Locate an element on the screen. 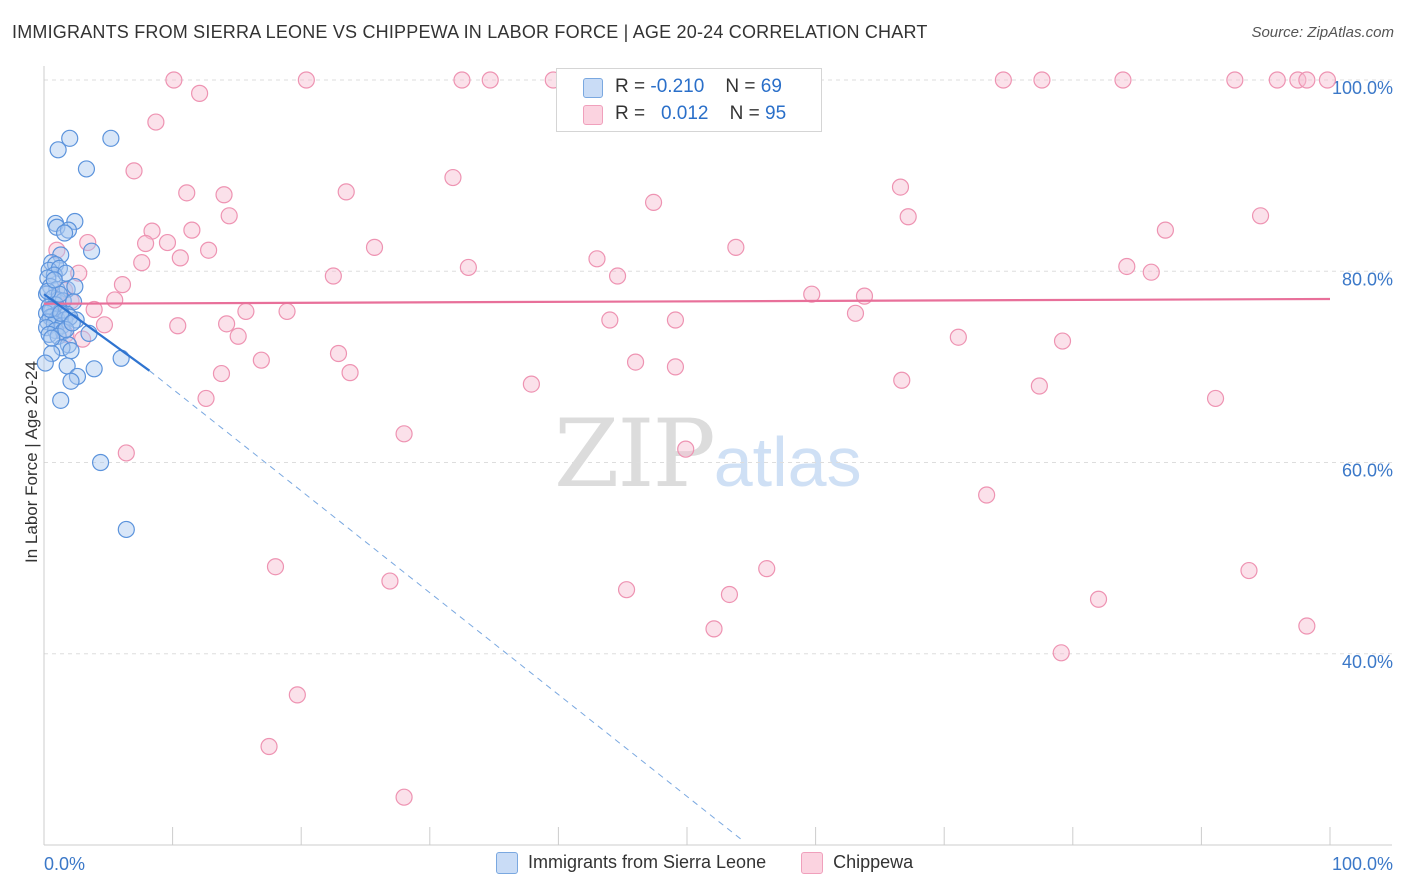 The width and height of the screenshot is (1406, 892). correlation-legend: R = -0.210 N = 69 R = 0.012 N = 95 is located at coordinates (689, 100).